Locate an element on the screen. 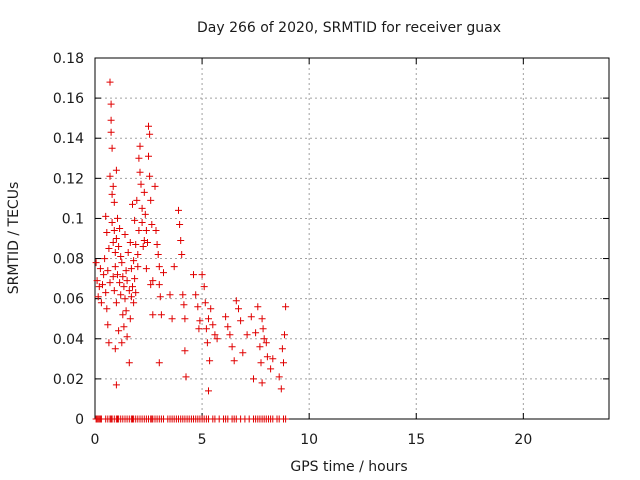 Image resolution: width=640 pixels, height=480 pixels. y-tick-label: 0.04 is located at coordinates (68, 340).